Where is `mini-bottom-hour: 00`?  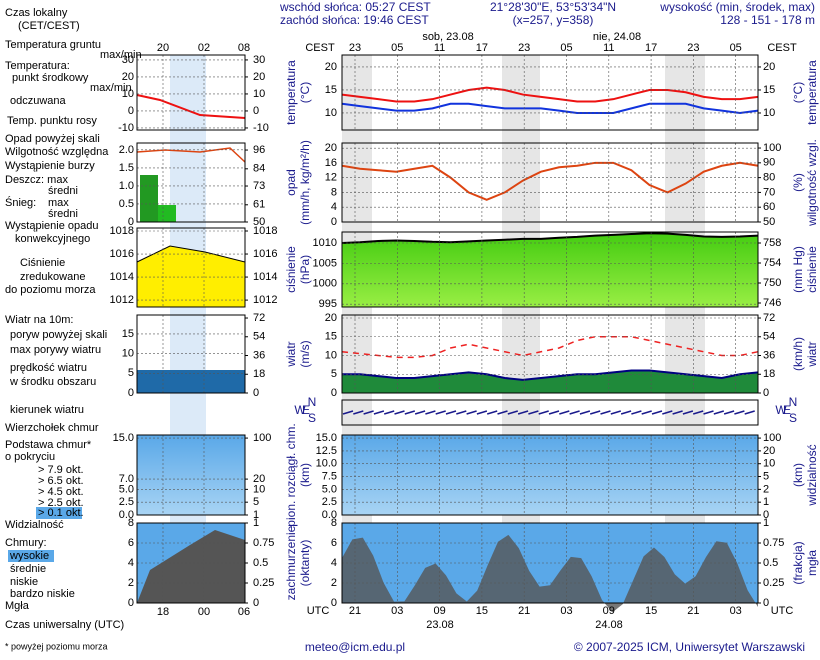
mini-bottom-hour: 00 is located at coordinates (204, 612).